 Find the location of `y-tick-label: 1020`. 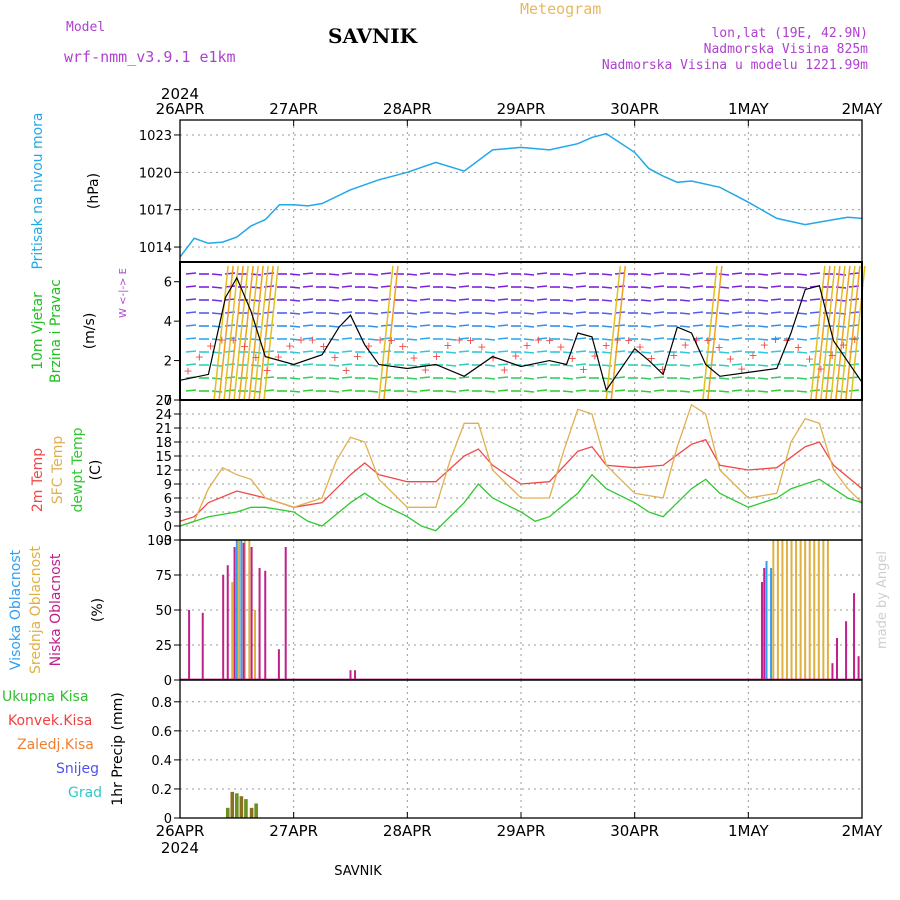

y-tick-label: 1020 is located at coordinates (155, 173).